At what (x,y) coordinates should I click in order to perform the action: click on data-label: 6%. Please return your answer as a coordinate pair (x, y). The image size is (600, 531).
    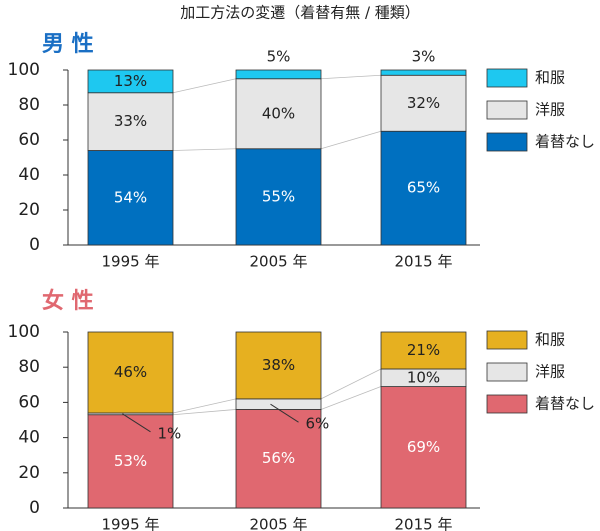
    Looking at the image, I should click on (318, 424).